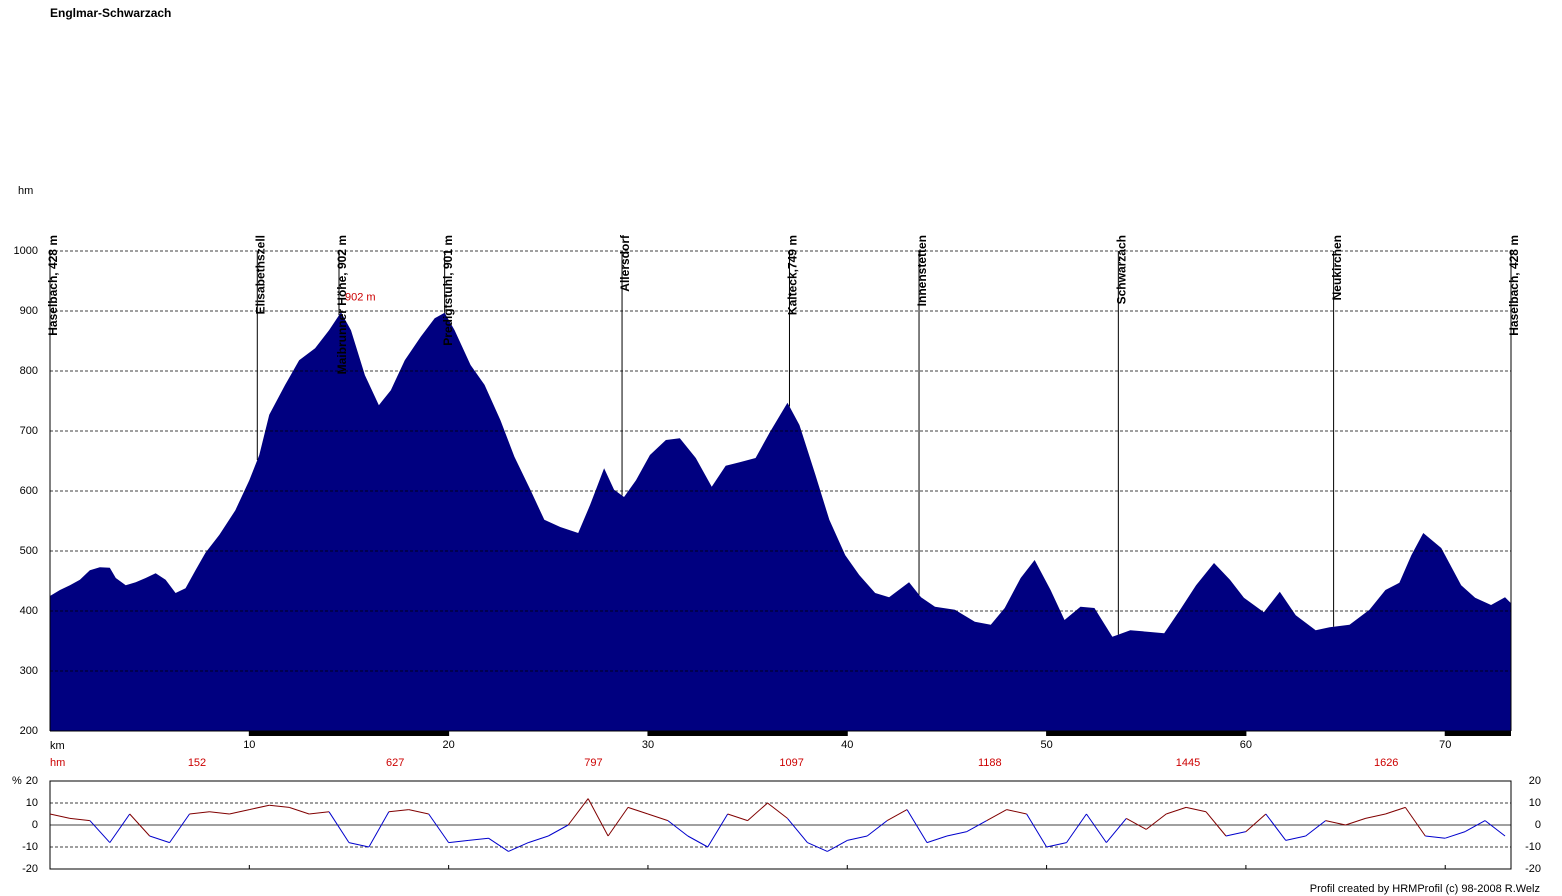 This screenshot has width=1562, height=896. Describe the element at coordinates (29, 371) in the screenshot. I see `y-tick-label: 800` at that location.